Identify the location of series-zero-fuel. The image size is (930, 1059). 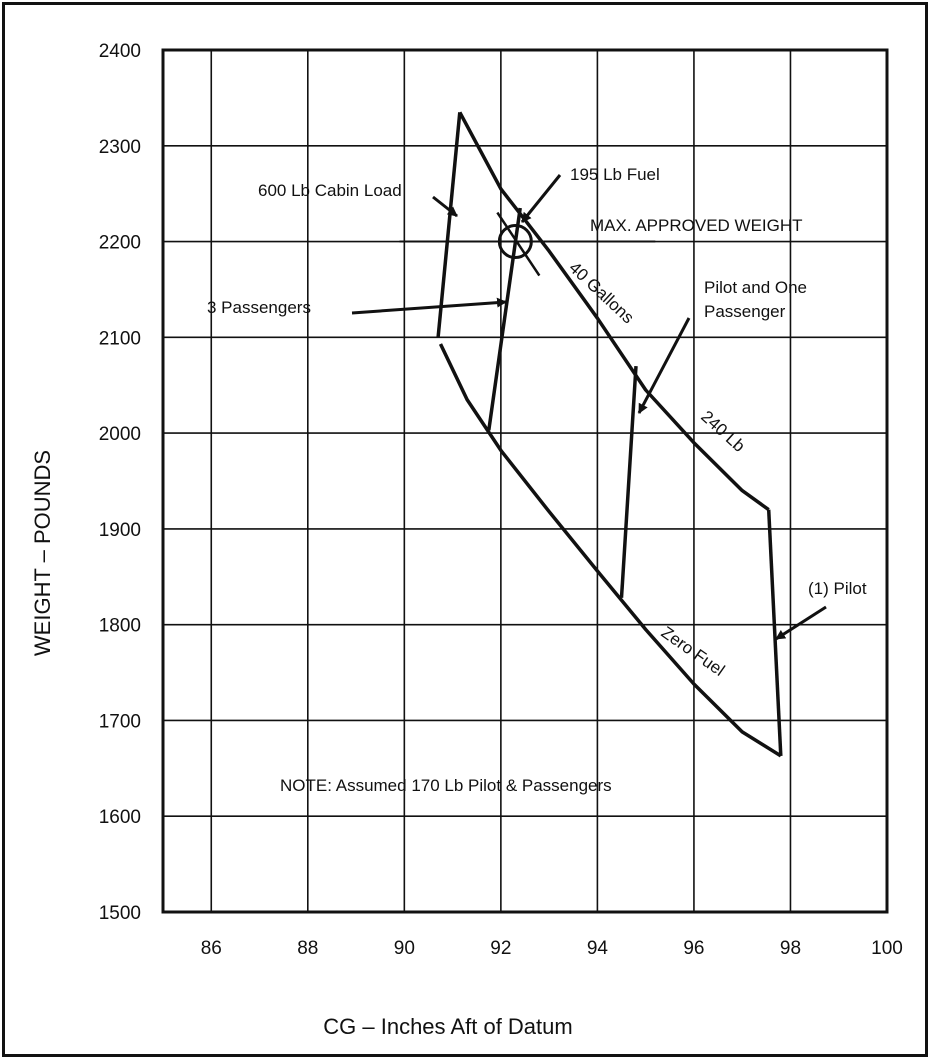
(610, 550).